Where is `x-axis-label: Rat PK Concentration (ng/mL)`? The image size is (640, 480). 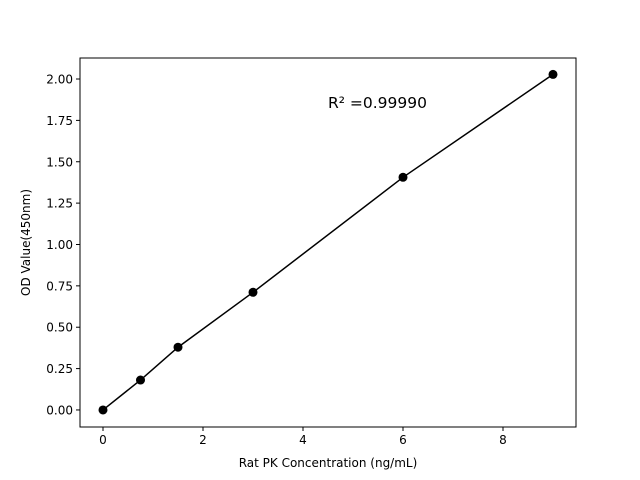 x-axis-label: Rat PK Concentration (ng/mL) is located at coordinates (328, 463).